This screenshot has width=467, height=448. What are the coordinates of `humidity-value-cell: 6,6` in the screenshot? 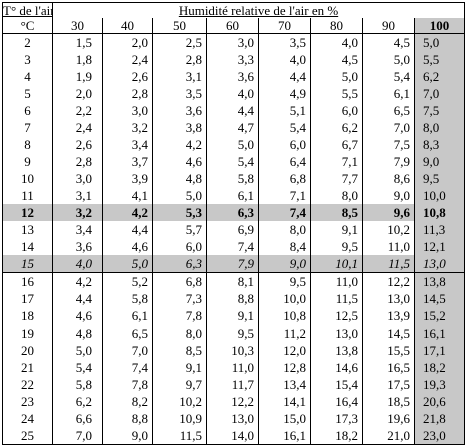 It's located at (77, 418).